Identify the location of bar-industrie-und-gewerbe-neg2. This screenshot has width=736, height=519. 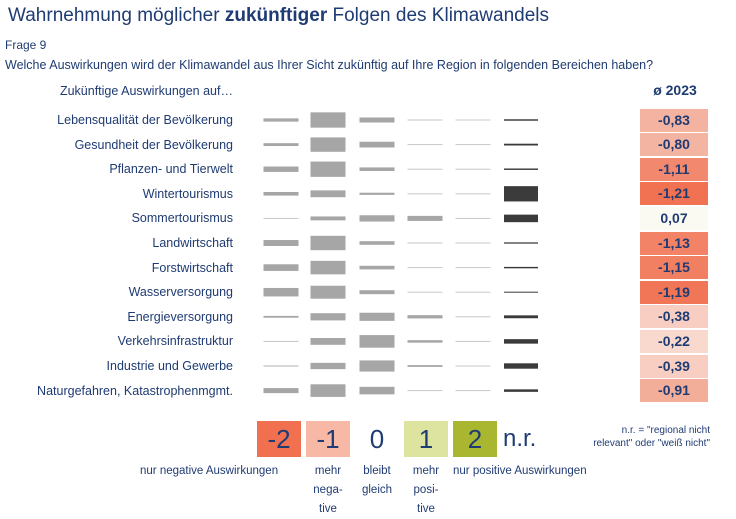
(281, 366).